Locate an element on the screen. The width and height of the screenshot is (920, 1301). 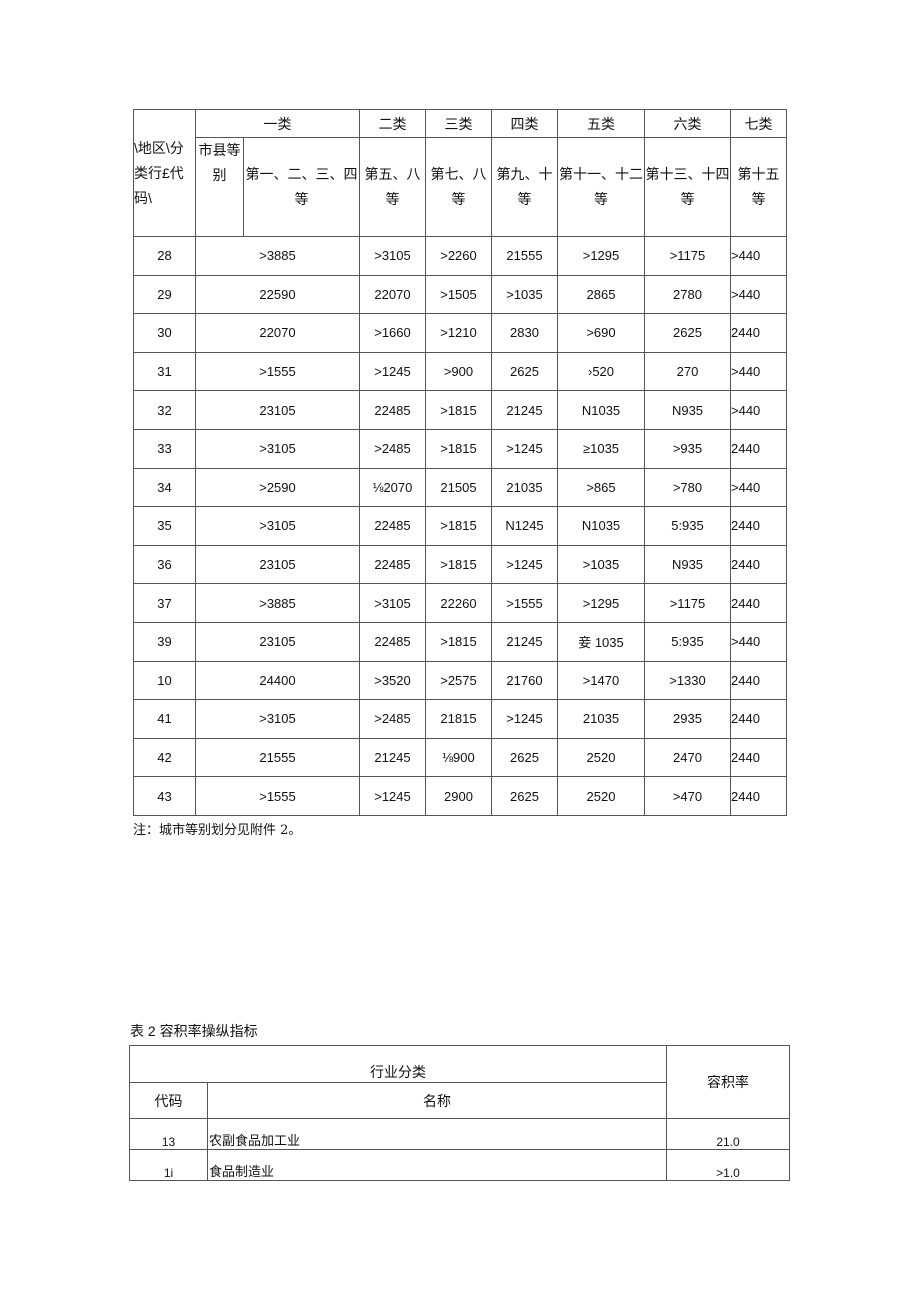
name-header: 名称 is located at coordinates (437, 1100).